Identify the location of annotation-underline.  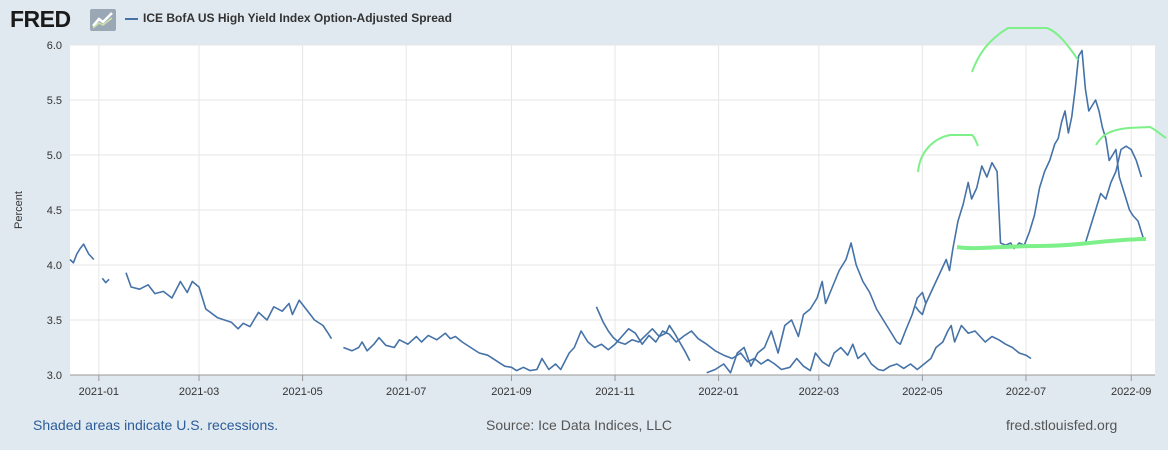
(1051, 244).